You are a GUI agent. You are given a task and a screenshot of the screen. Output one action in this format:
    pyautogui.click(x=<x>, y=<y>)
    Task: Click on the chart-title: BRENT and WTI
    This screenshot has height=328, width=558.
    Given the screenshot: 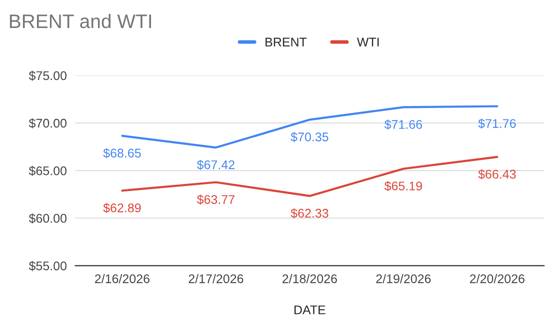 What is the action you would take?
    pyautogui.click(x=81, y=21)
    